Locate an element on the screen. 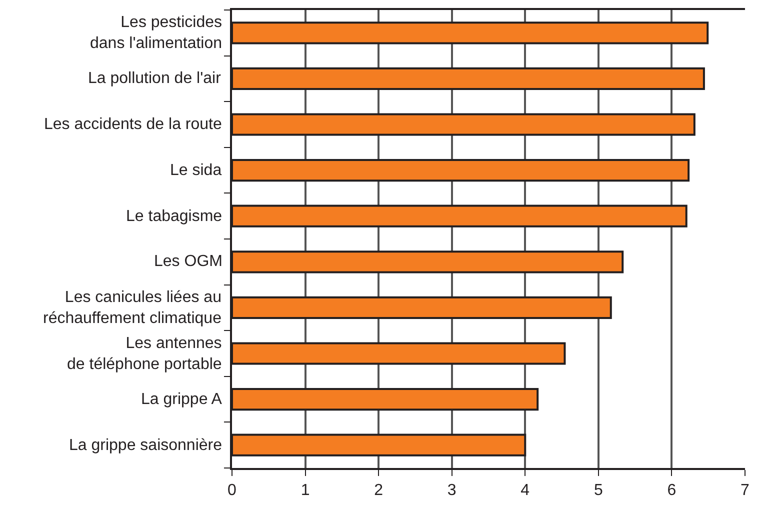  y-tick-label: Le sida is located at coordinates (196, 170).